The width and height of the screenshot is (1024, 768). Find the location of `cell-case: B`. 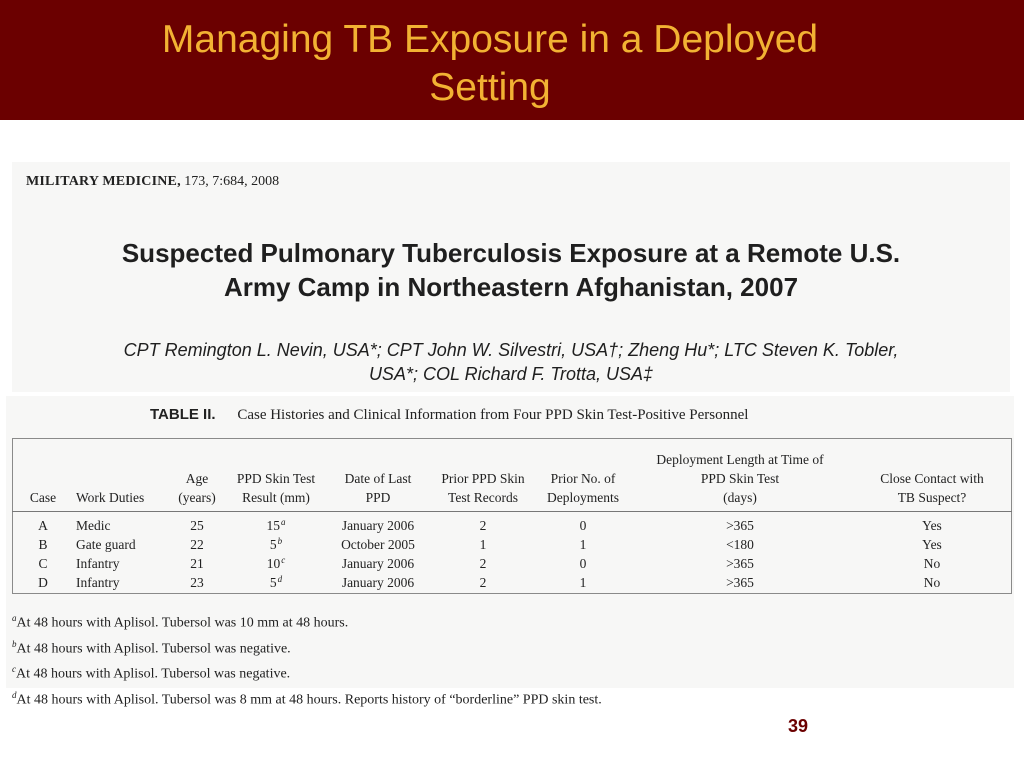

cell-case: B is located at coordinates (43, 544).